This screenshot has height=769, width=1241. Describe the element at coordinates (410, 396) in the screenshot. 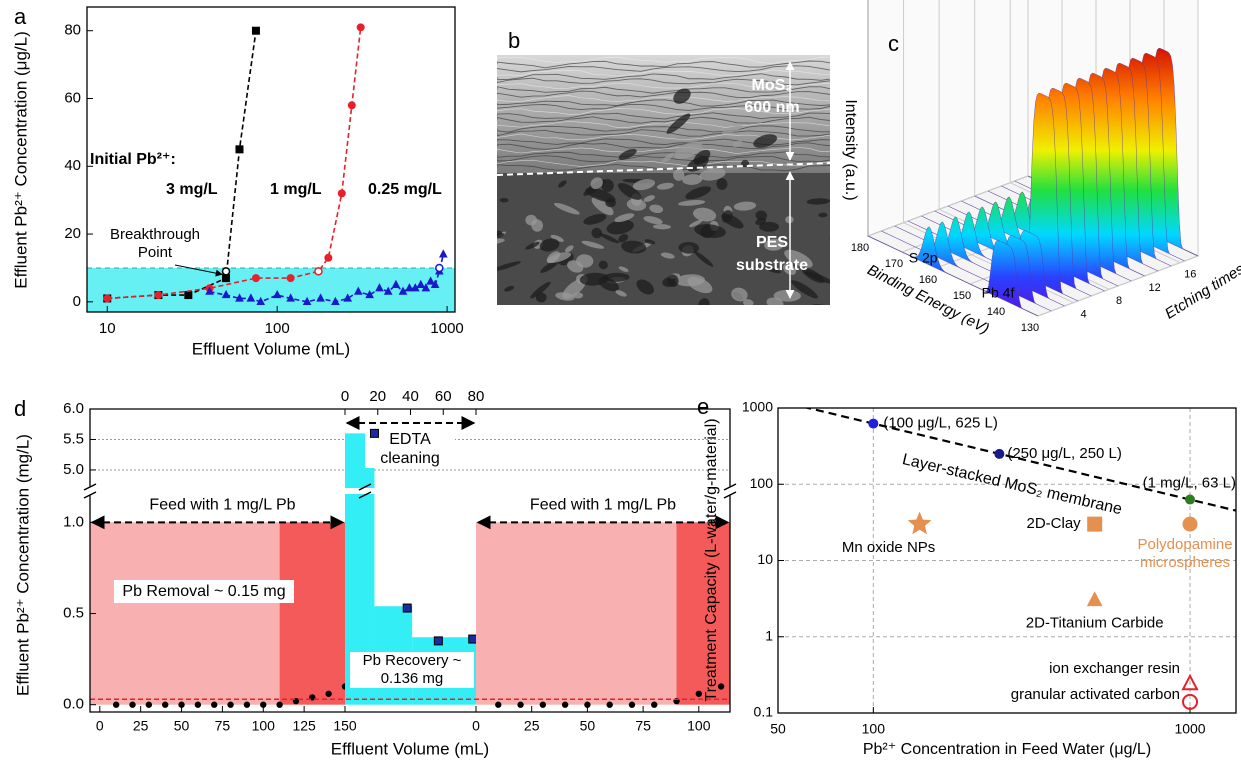

I see `x-tick-label: 40` at that location.